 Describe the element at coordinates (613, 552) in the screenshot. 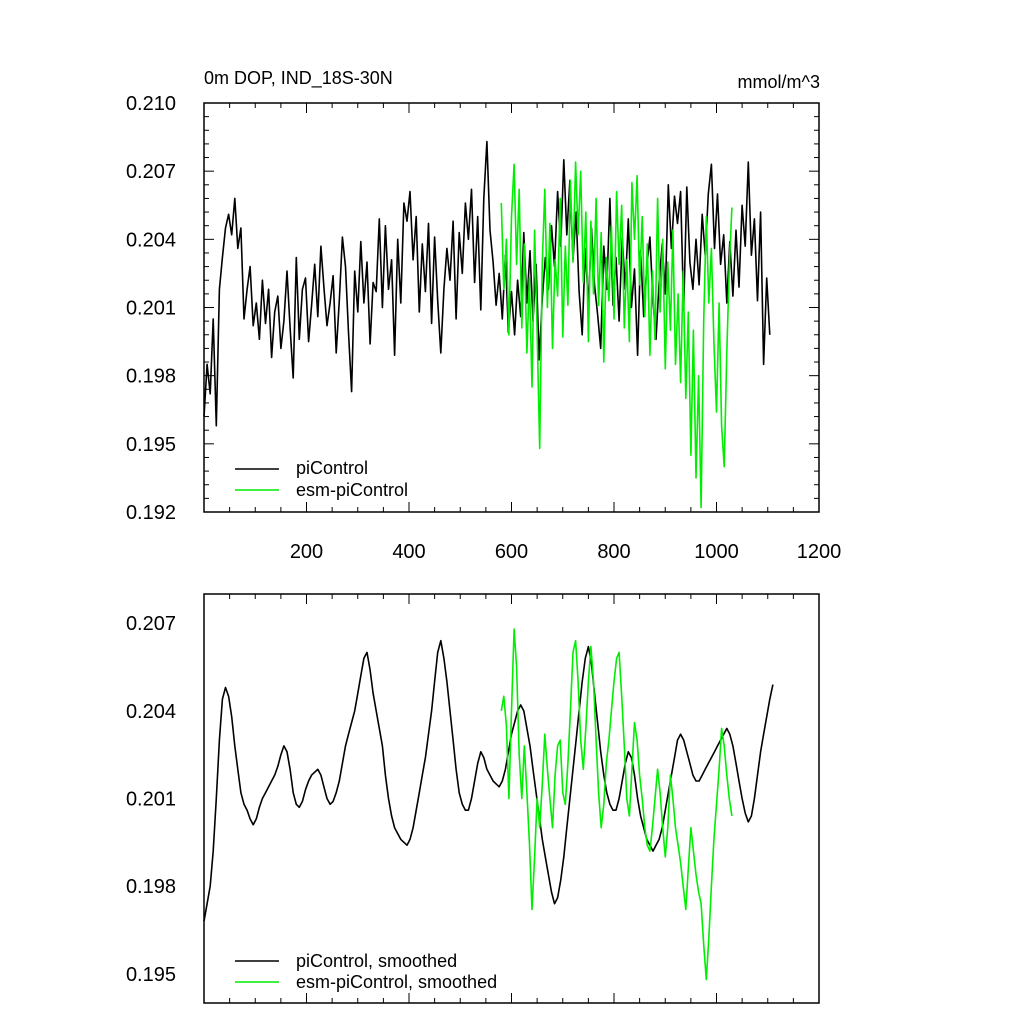

I see `top-x-tick-label: 800` at that location.